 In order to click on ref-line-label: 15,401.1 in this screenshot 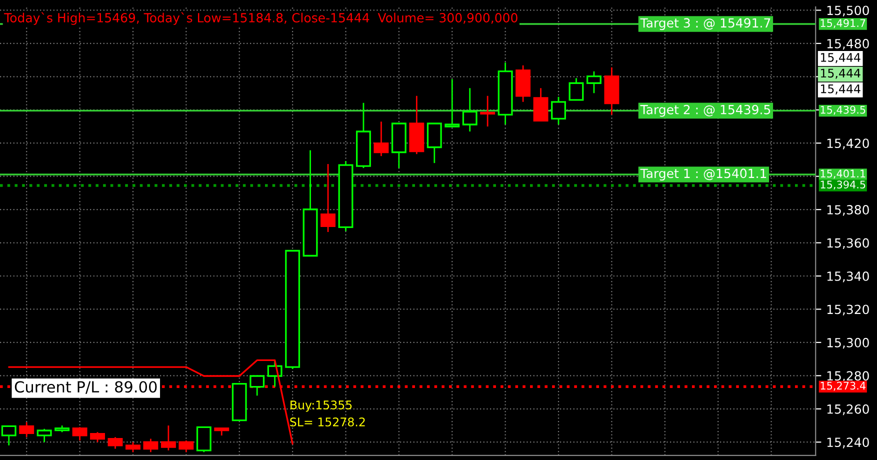, I will do `click(843, 174)`.